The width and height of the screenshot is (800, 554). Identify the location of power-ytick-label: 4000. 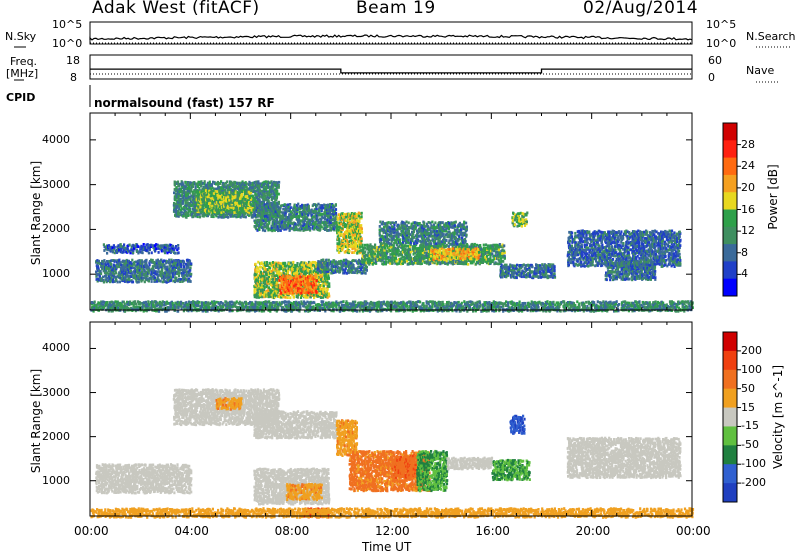
(56, 139).